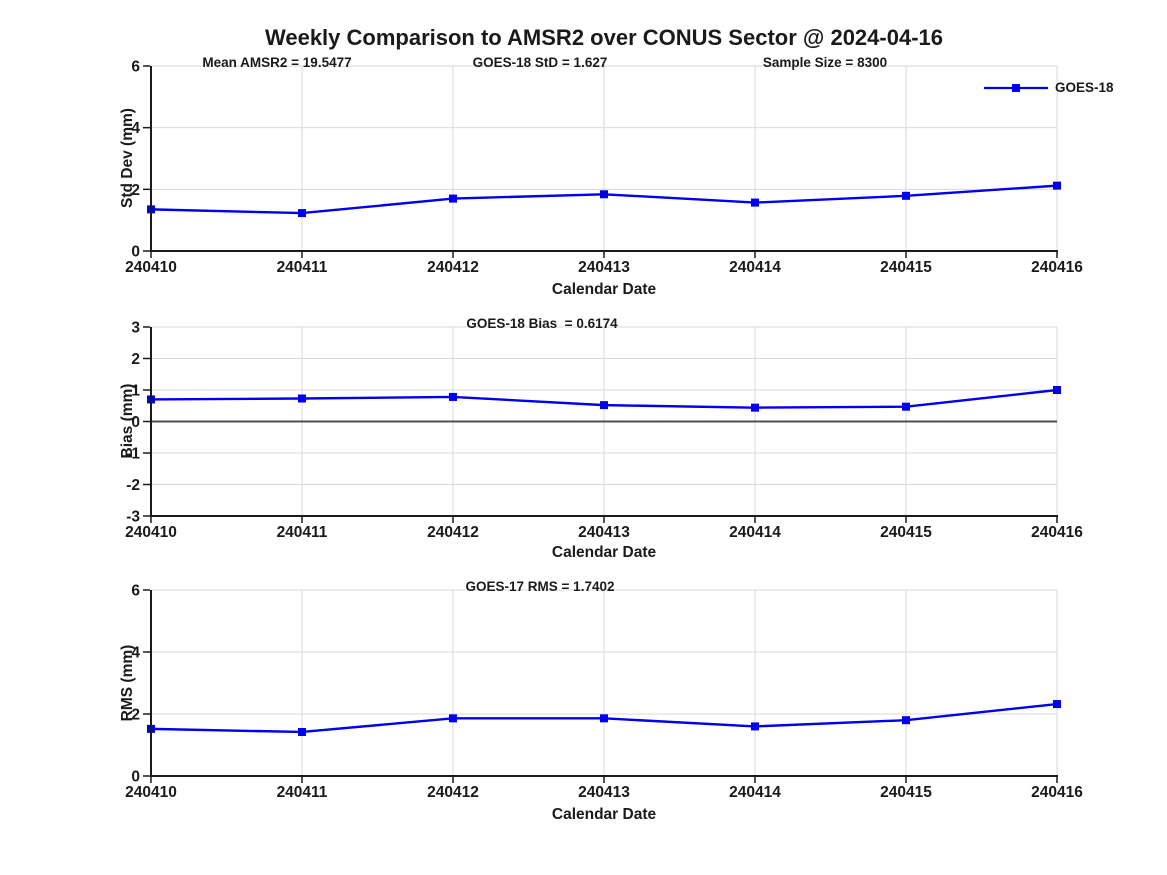  I want to click on annotation-sample-size: Sample Size = 8300, so click(825, 62).